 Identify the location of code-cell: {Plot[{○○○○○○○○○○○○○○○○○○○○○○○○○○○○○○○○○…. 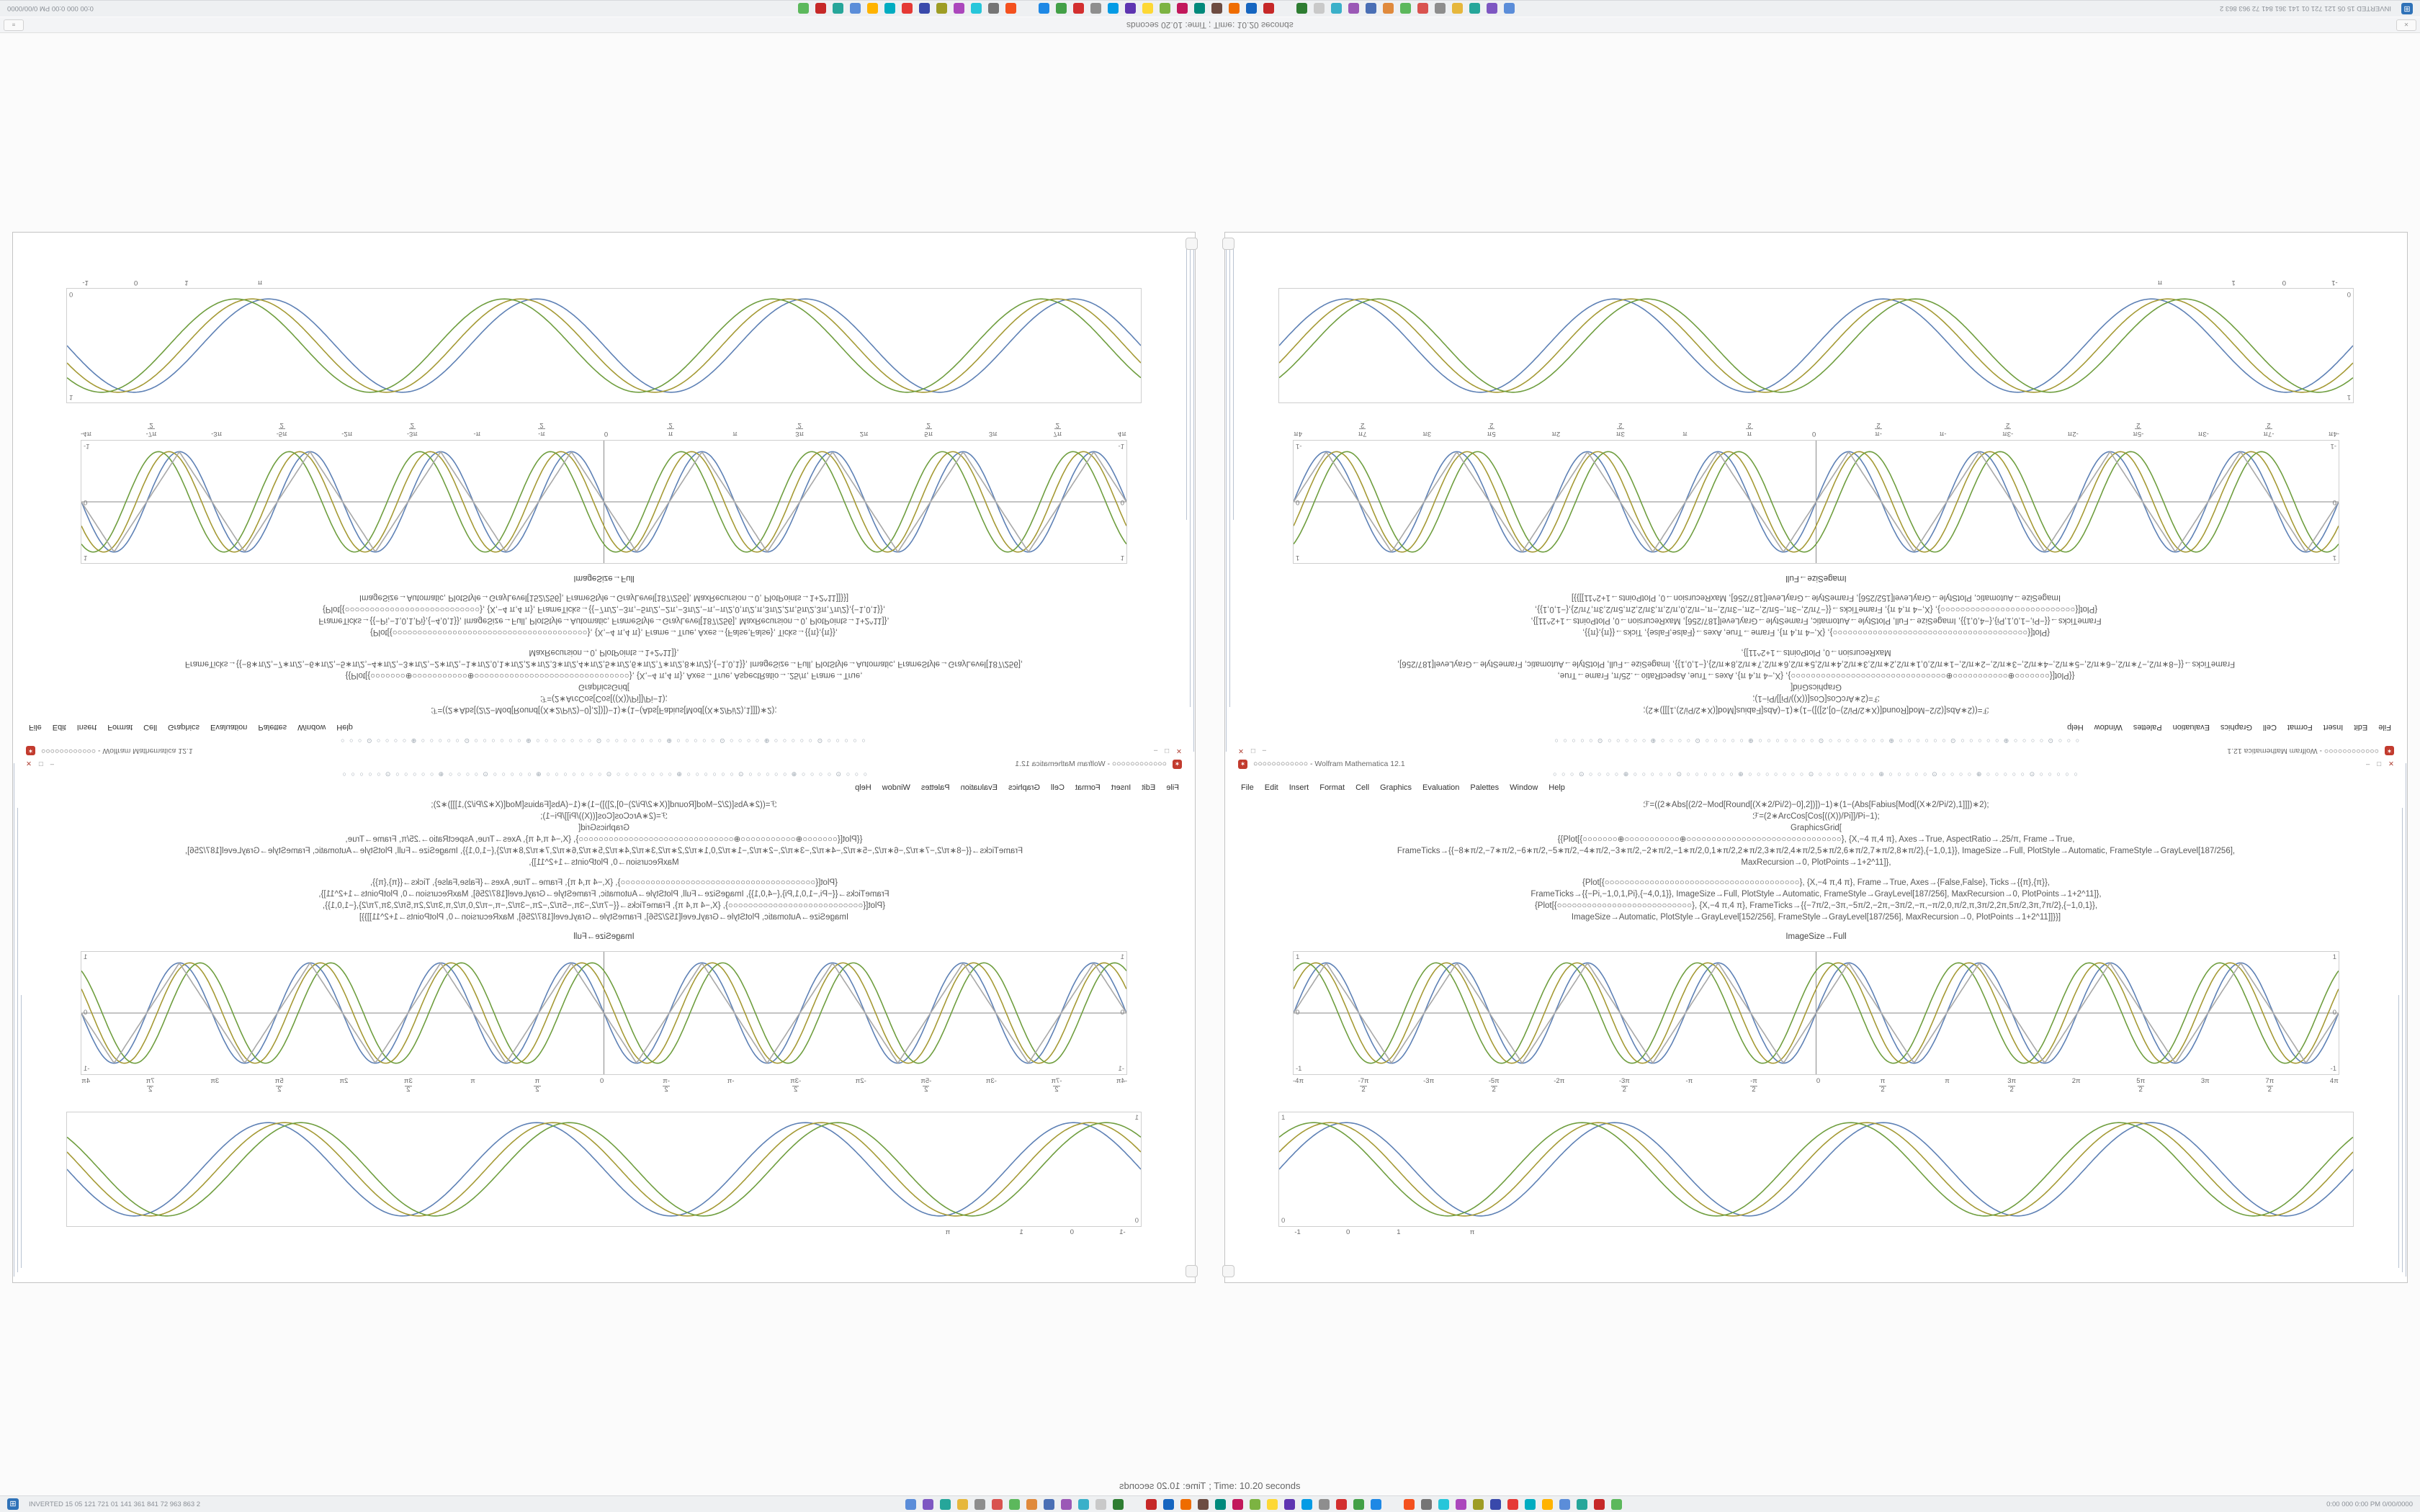
(603, 900).